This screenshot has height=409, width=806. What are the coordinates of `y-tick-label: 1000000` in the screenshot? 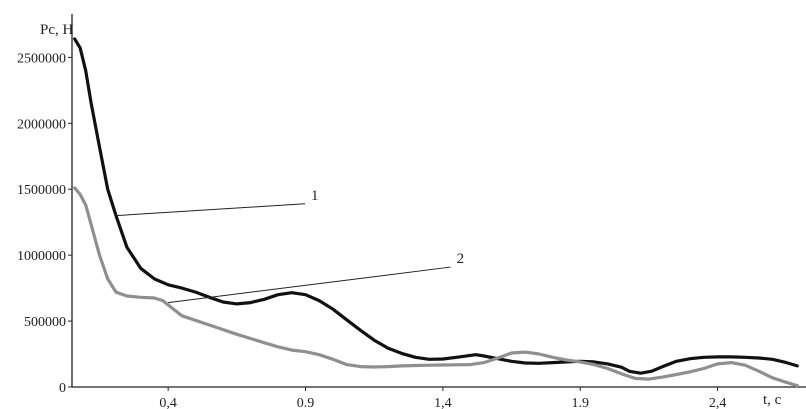 It's located at (41, 256).